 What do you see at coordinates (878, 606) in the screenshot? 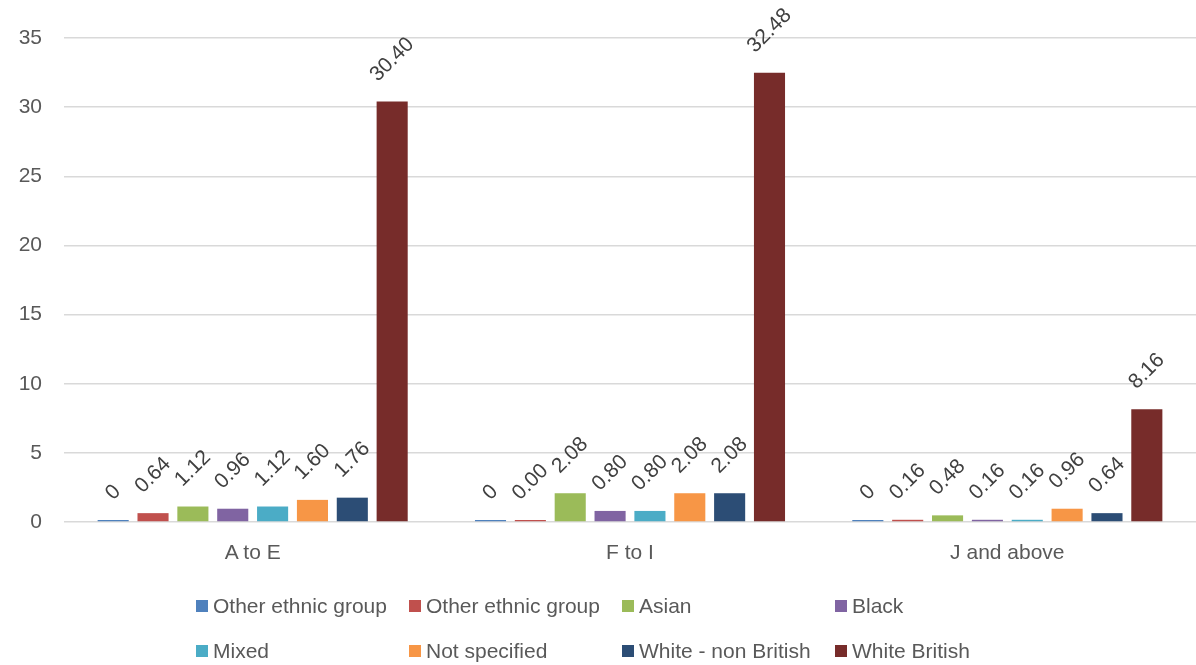
I see `legend-label: Black` at bounding box center [878, 606].